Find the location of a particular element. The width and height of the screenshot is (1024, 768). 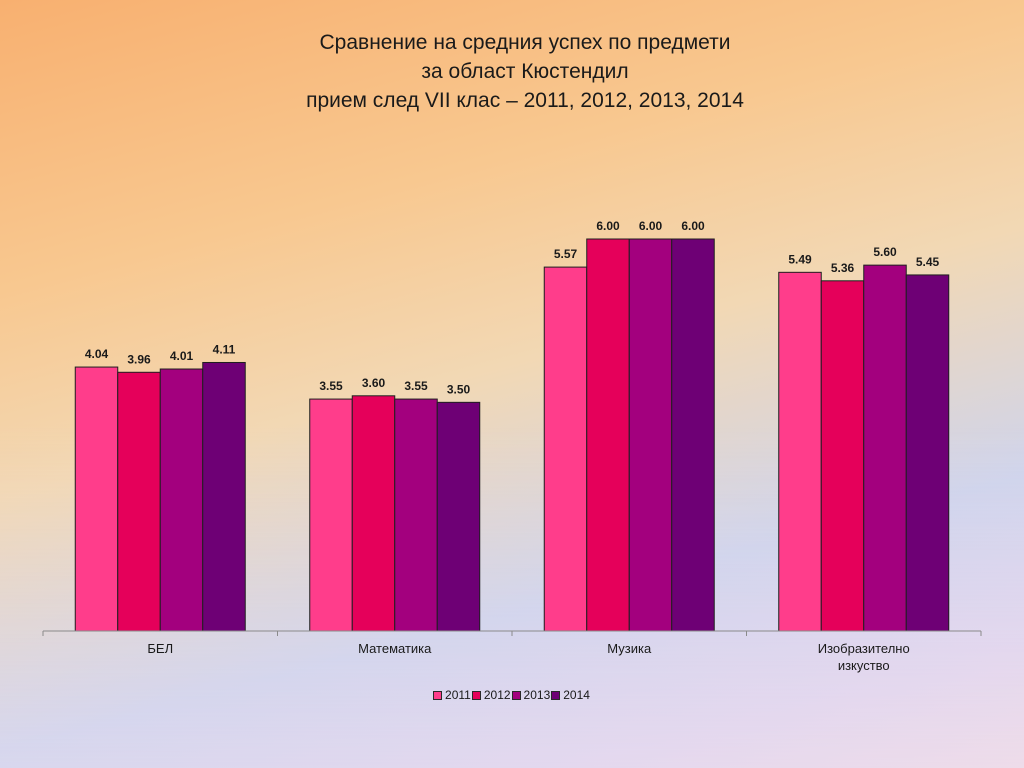

bar-изобразително-2012 is located at coordinates (842, 456).